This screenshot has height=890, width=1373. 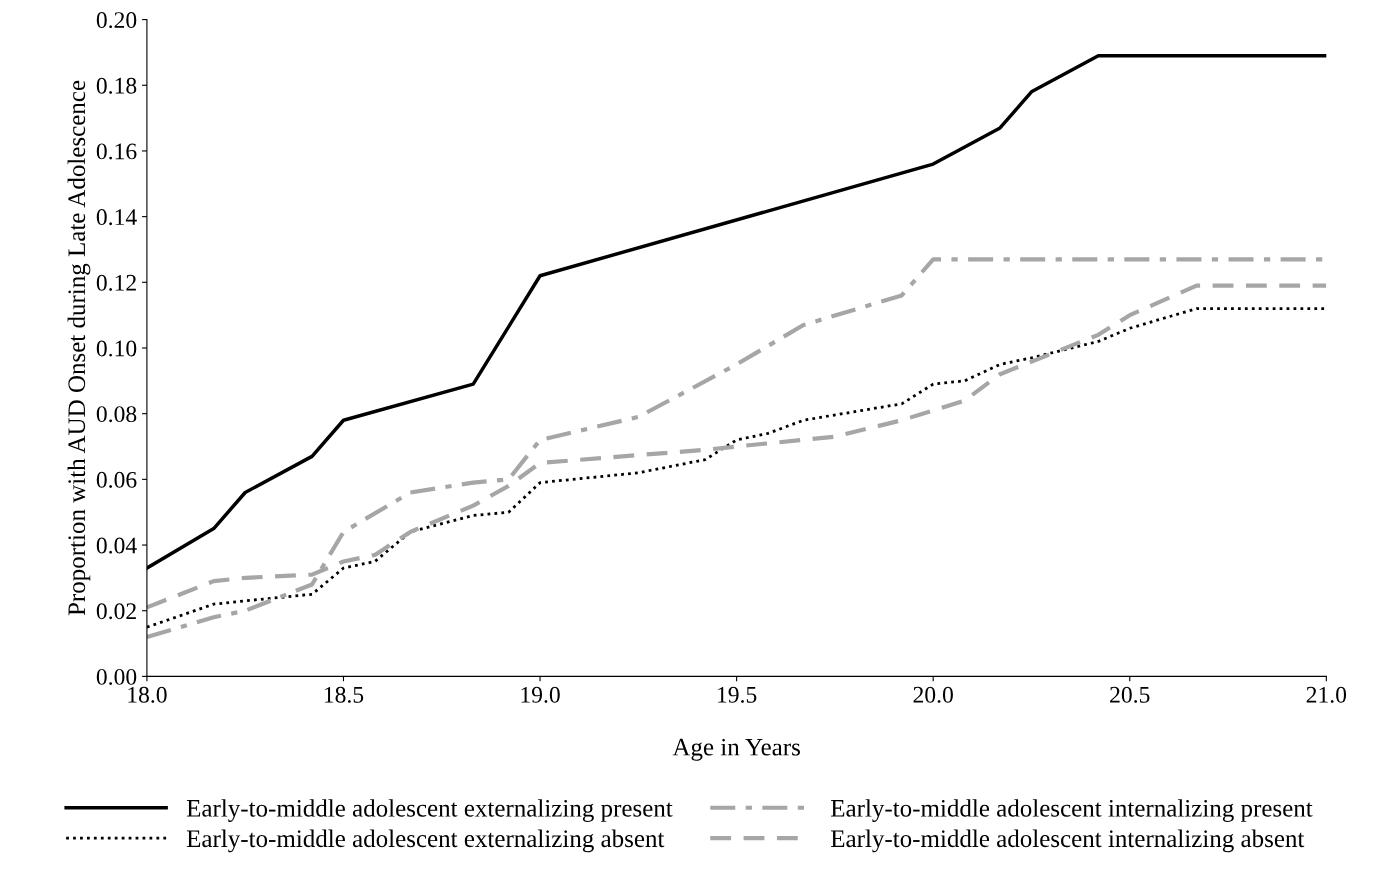 I want to click on legend-label: Early-to-middle adolescent externalizing absent, so click(x=425, y=841).